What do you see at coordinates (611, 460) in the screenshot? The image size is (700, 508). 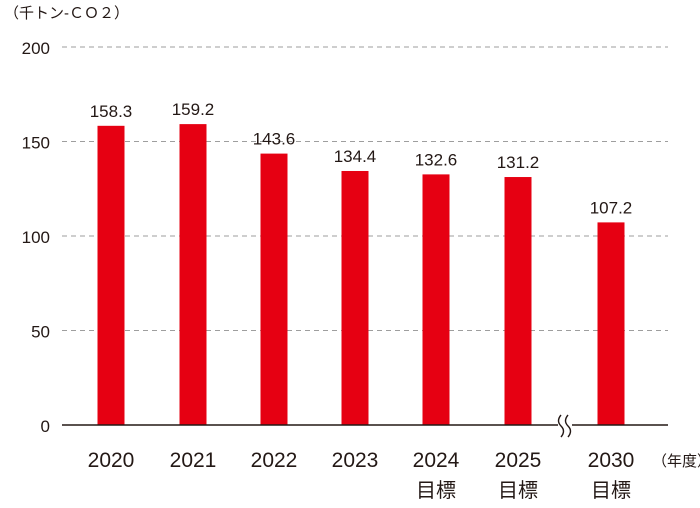 I see `x-tick-label-2030: 2030` at bounding box center [611, 460].